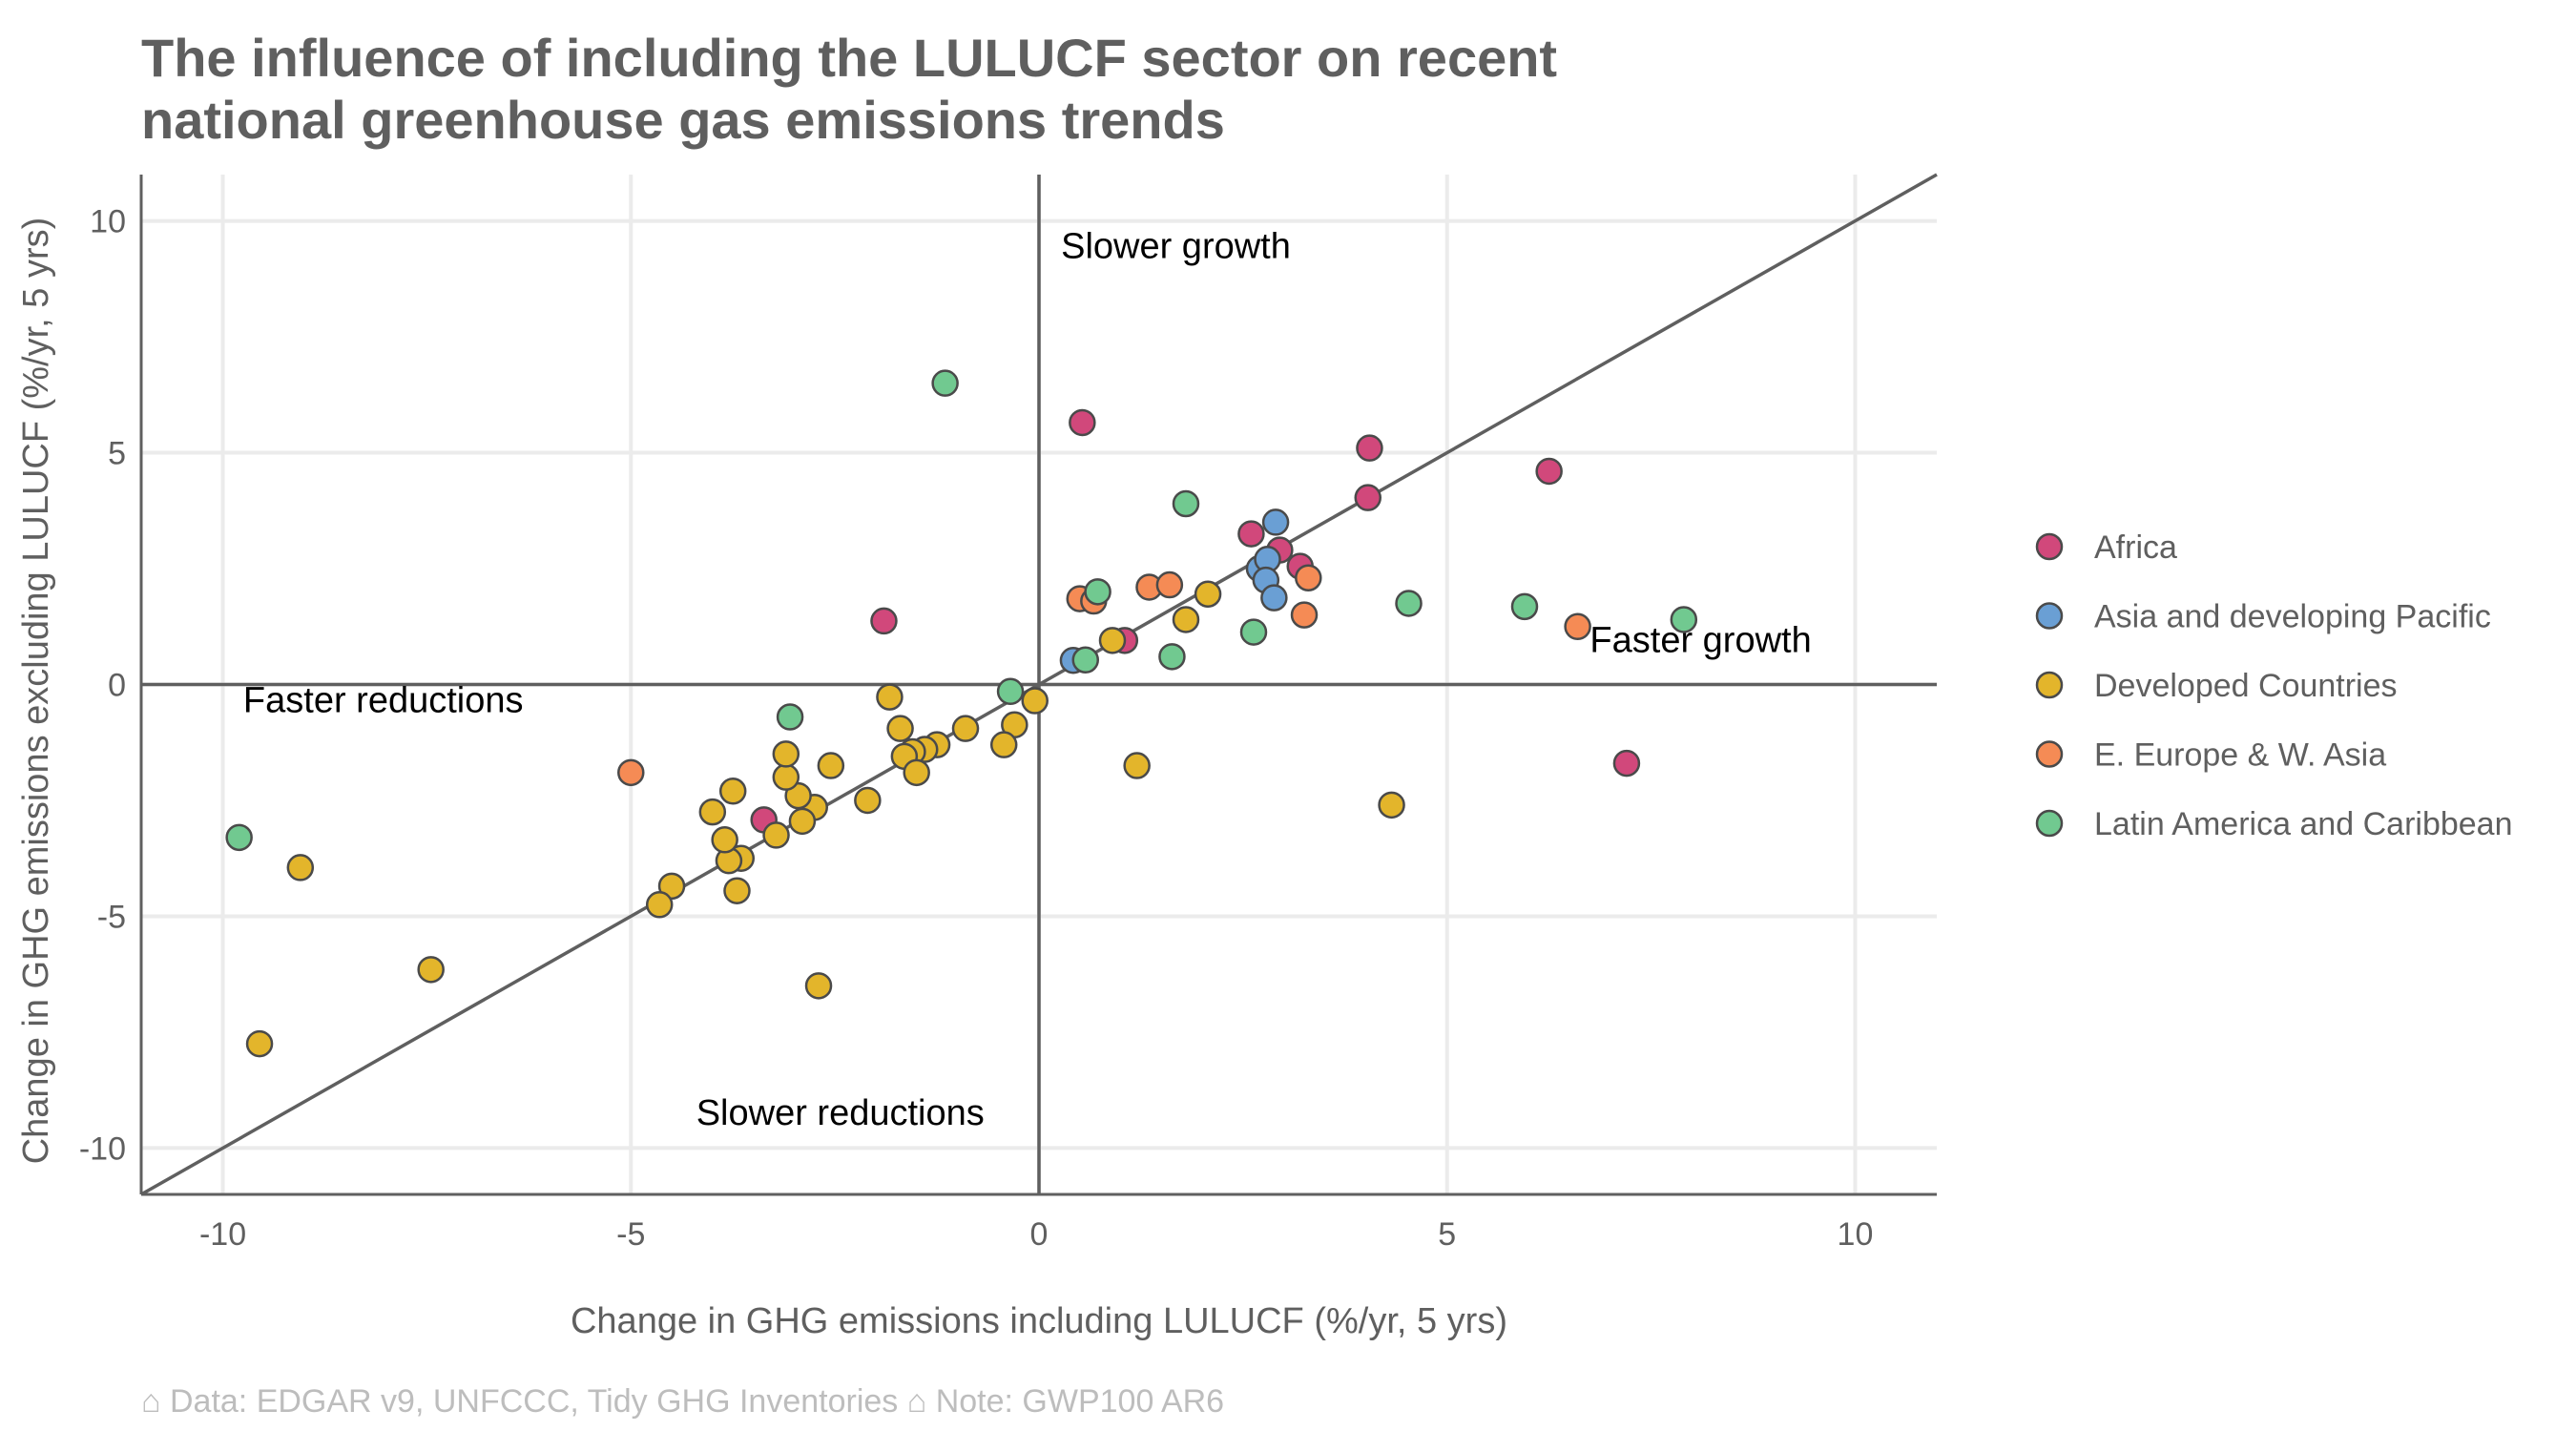 This screenshot has width=2576, height=1431. Describe the element at coordinates (1176, 246) in the screenshot. I see `annotation-0: Slower growth` at that location.